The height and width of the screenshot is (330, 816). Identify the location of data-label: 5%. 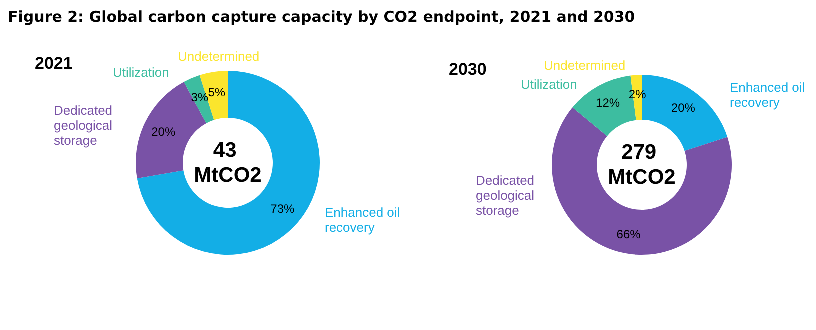
(217, 92).